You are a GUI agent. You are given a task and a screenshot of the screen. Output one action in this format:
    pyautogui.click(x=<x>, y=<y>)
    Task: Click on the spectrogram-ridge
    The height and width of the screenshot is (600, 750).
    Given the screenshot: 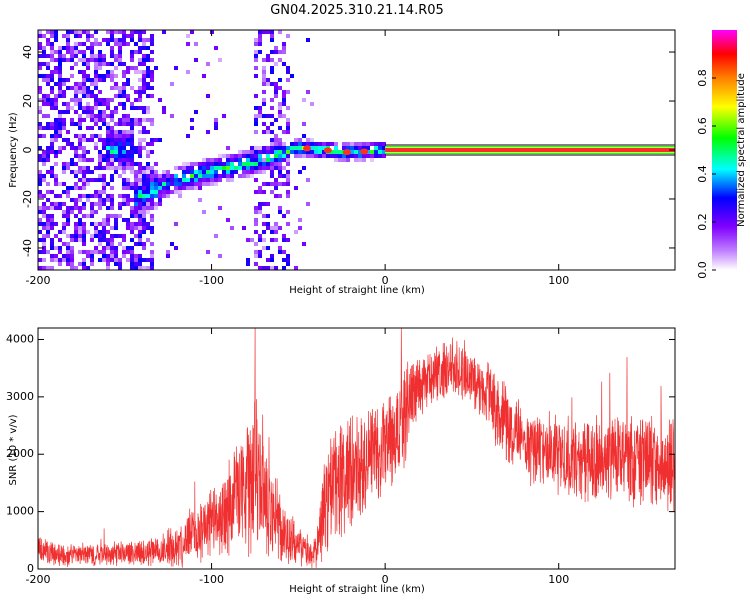 What is the action you would take?
    pyautogui.click(x=489, y=150)
    